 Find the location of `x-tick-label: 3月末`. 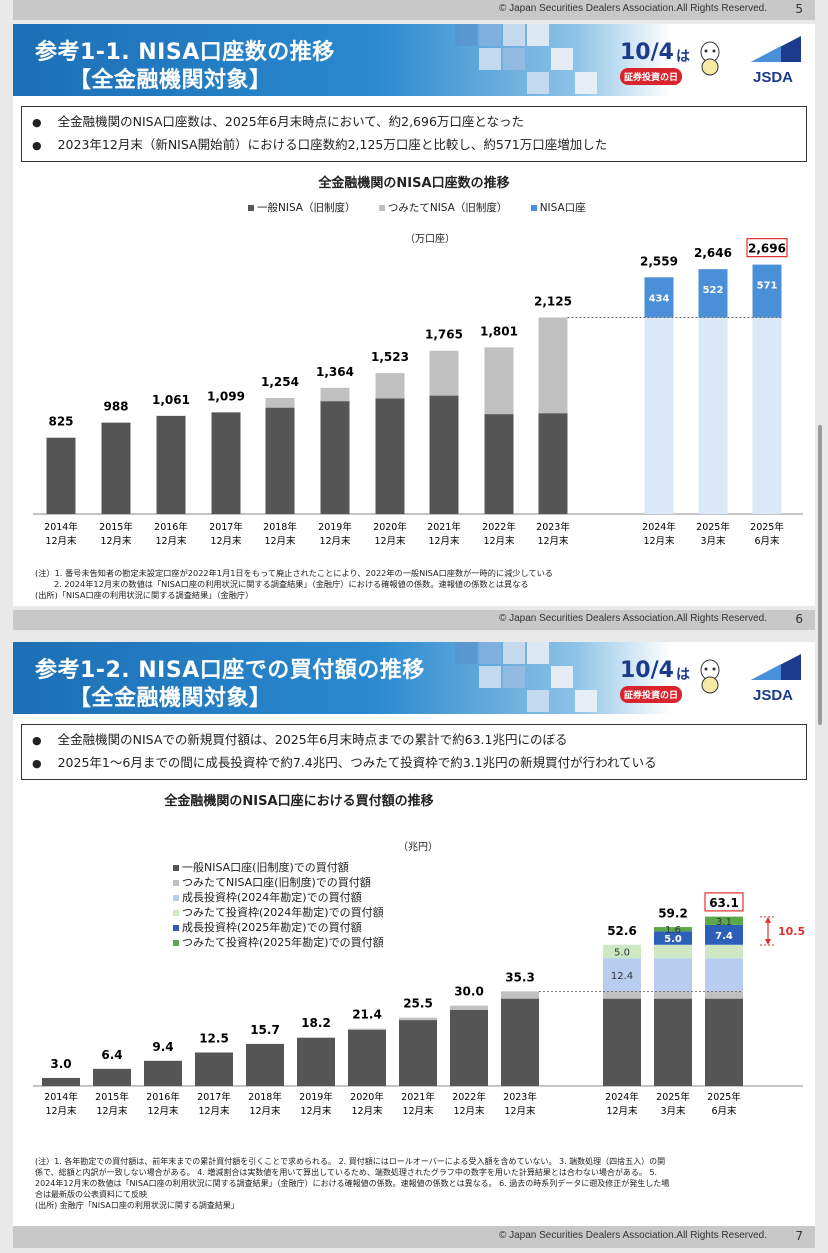

x-tick-label: 3月末 is located at coordinates (673, 1111).